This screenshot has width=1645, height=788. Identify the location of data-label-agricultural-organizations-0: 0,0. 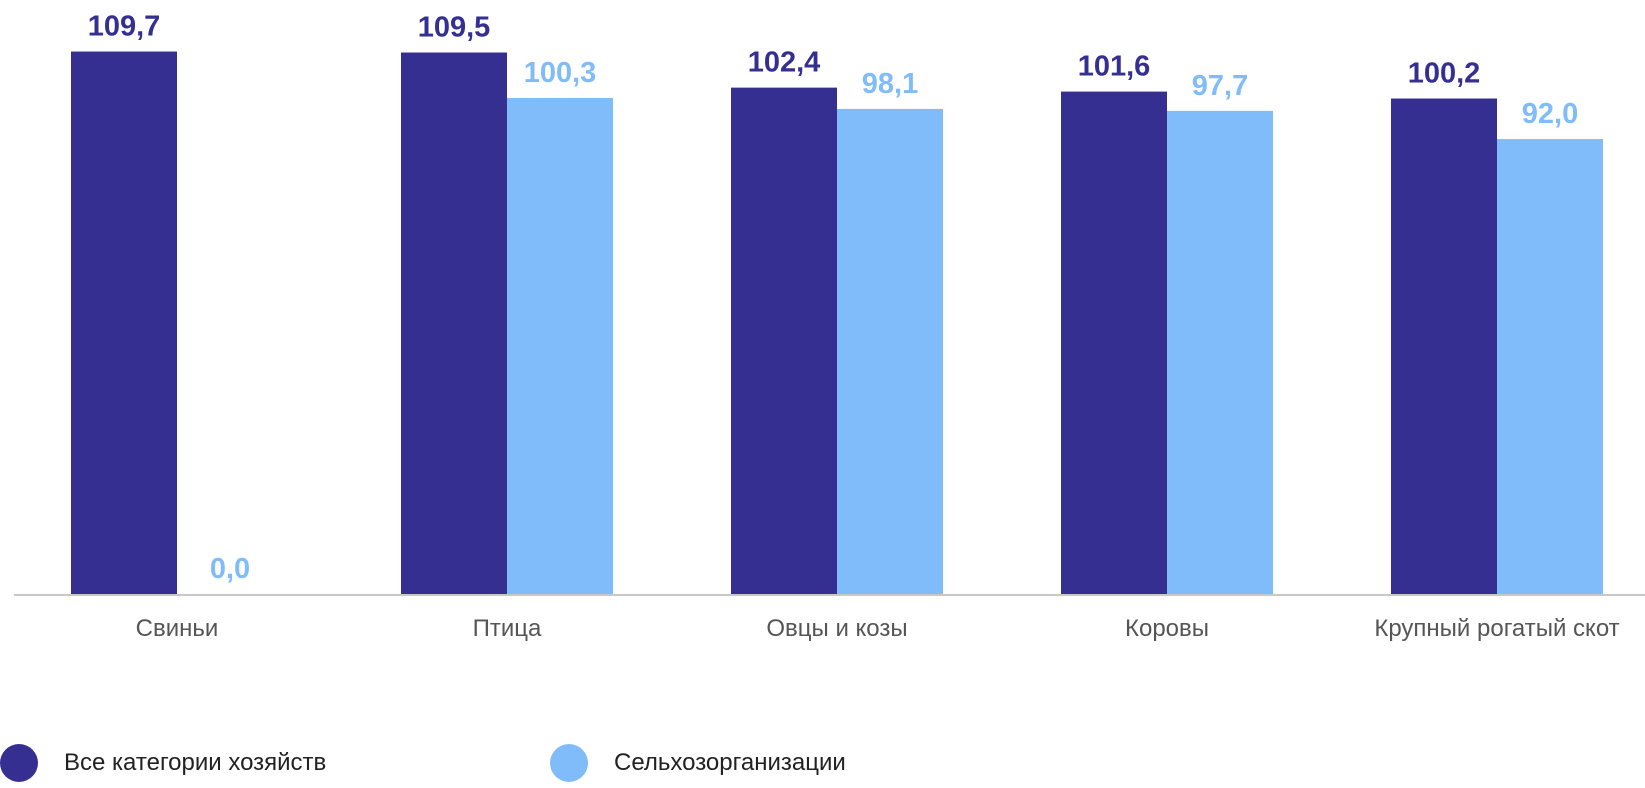
(230, 569).